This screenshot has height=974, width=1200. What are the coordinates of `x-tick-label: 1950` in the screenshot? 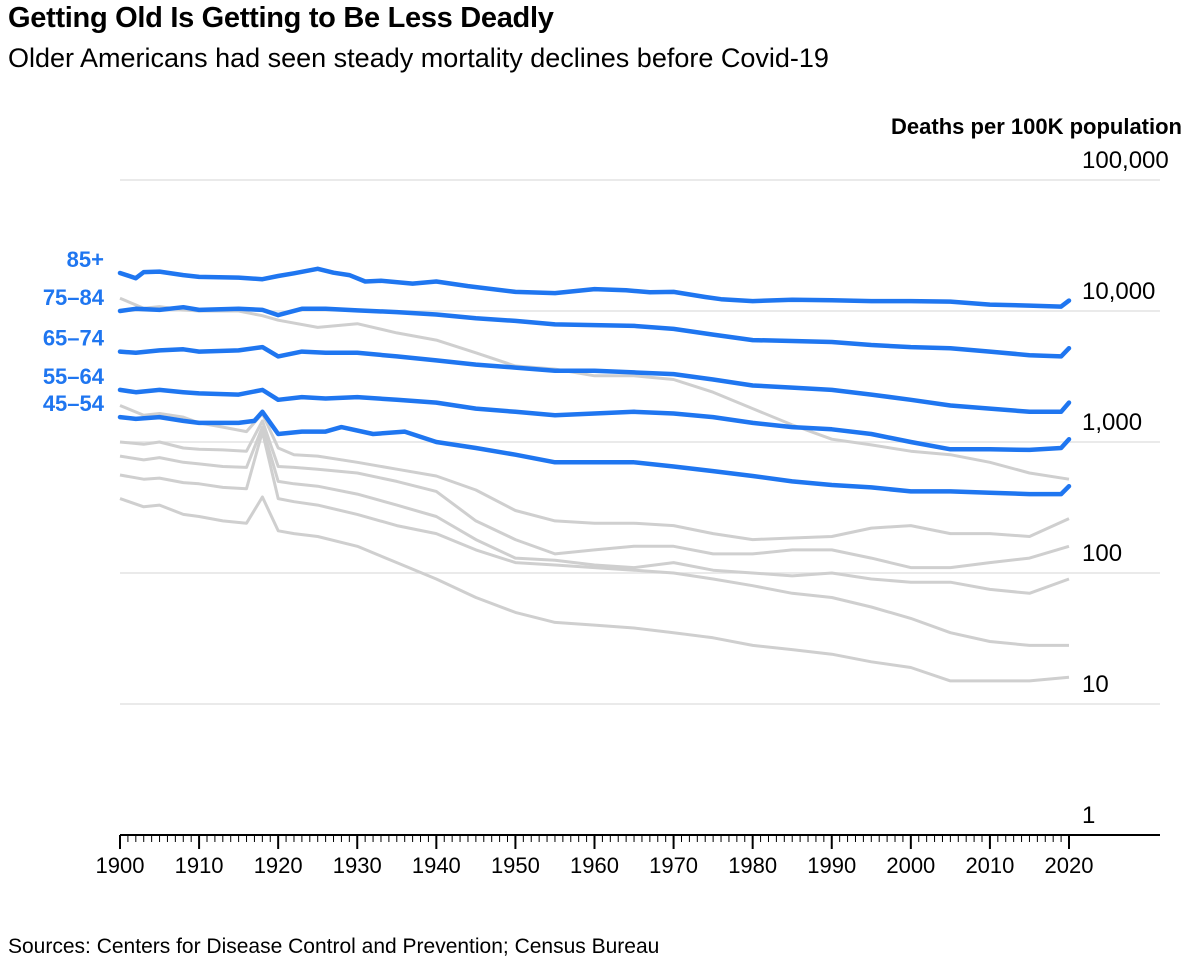 It's located at (515, 865).